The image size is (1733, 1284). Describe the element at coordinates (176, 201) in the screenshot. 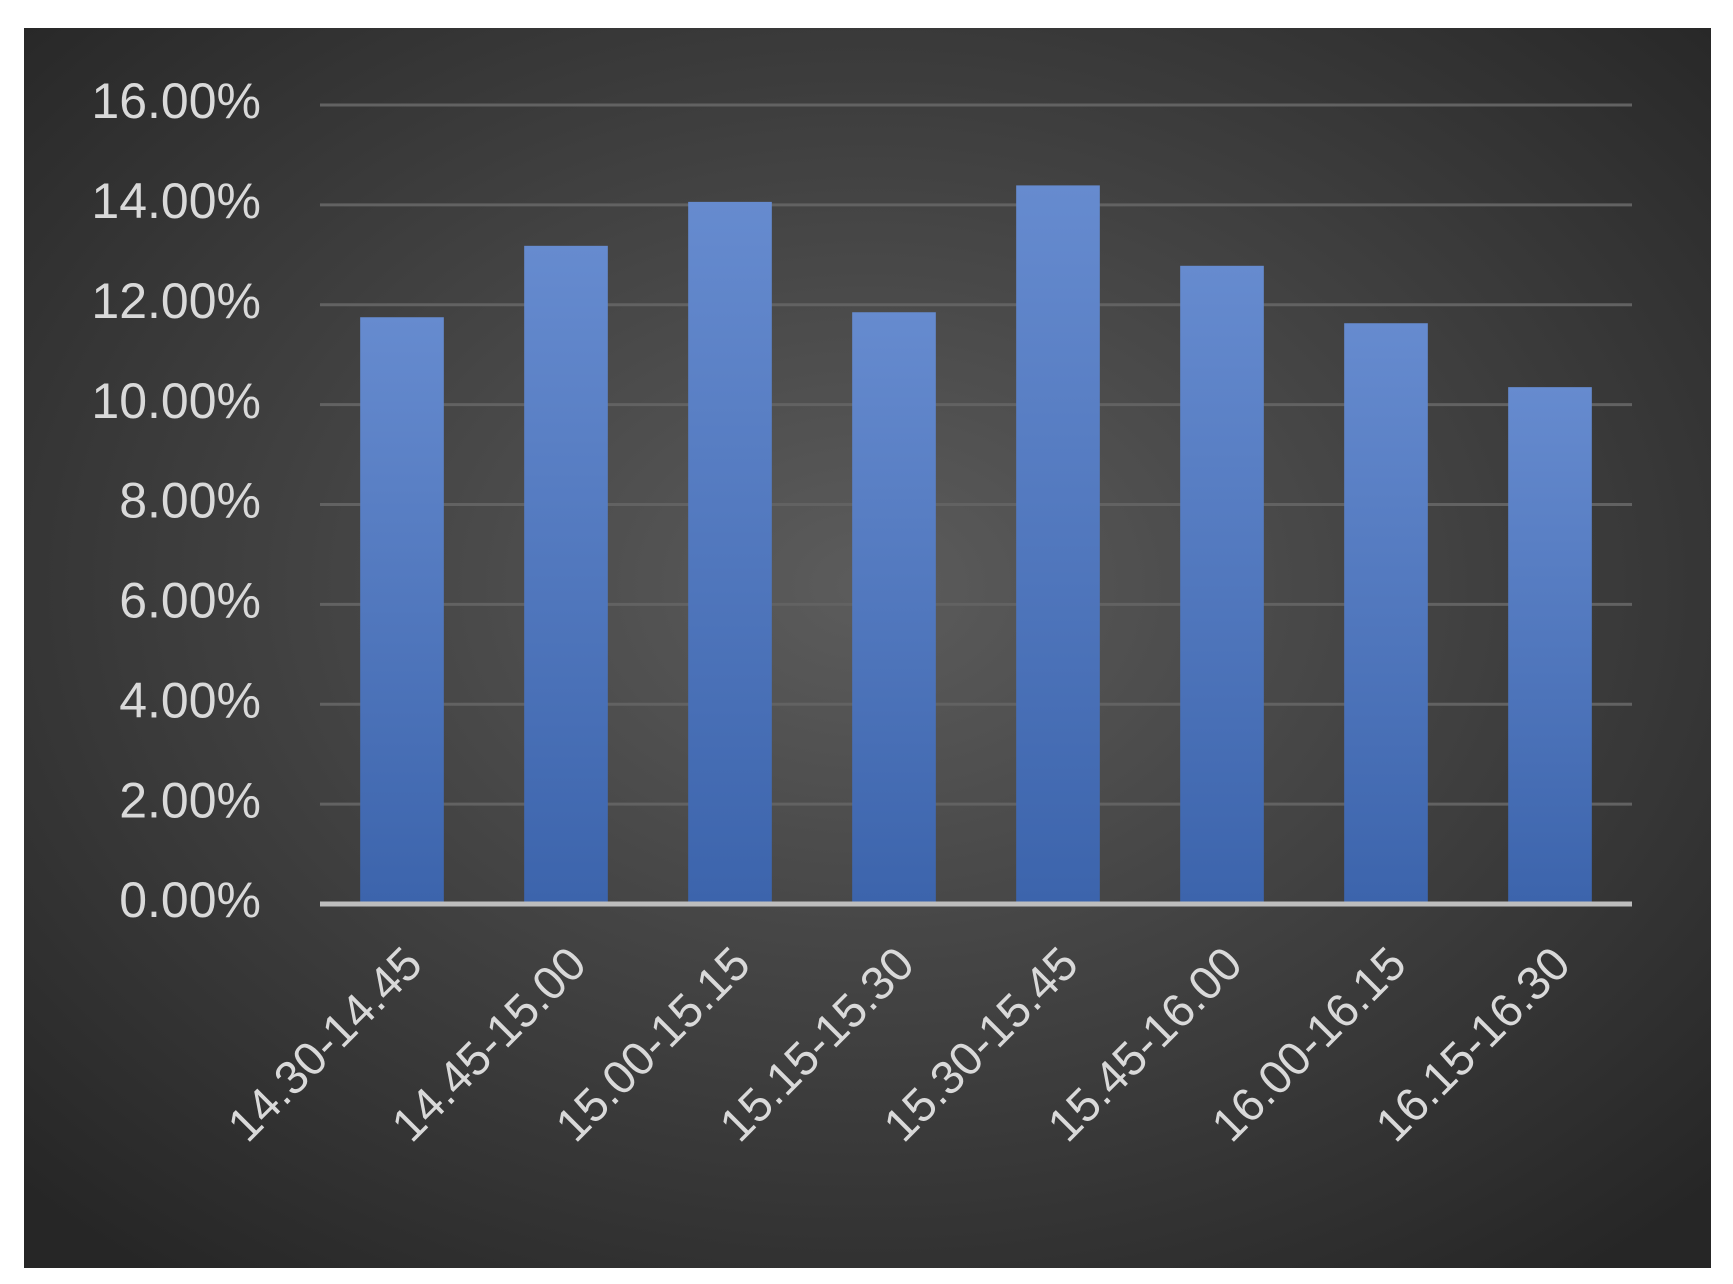

I see `y-tick-label: 14.00%` at that location.